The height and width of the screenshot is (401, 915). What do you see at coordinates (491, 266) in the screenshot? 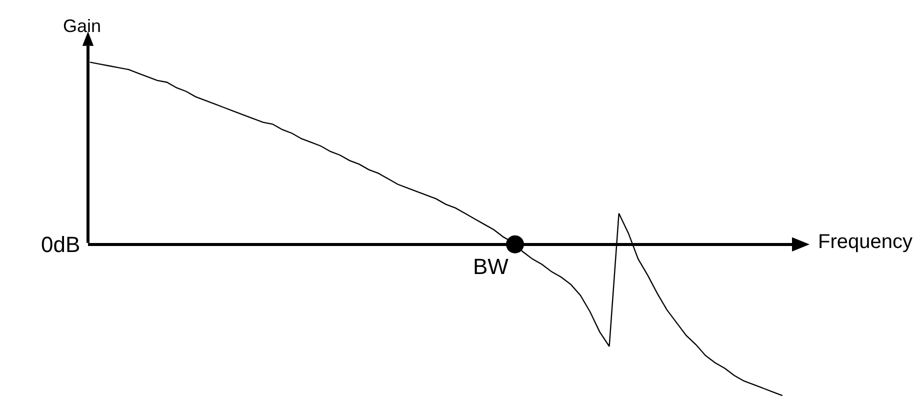
I see `annotation: BW` at bounding box center [491, 266].